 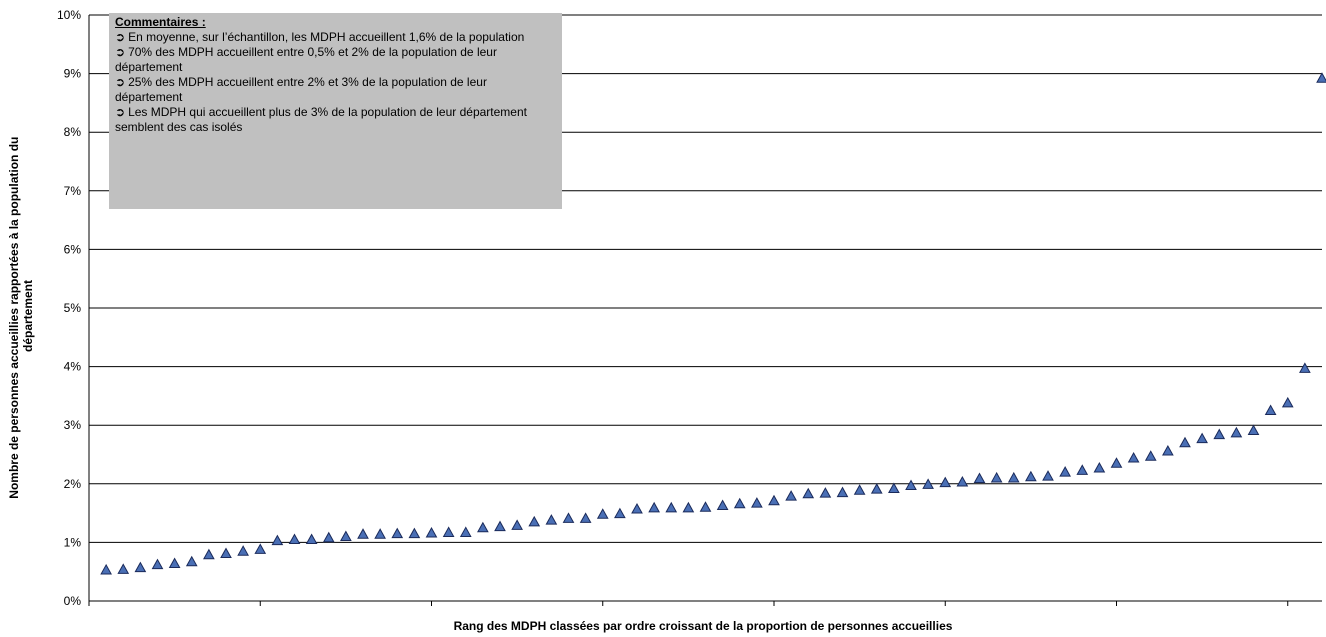 I want to click on x-axis, so click(x=688, y=603).